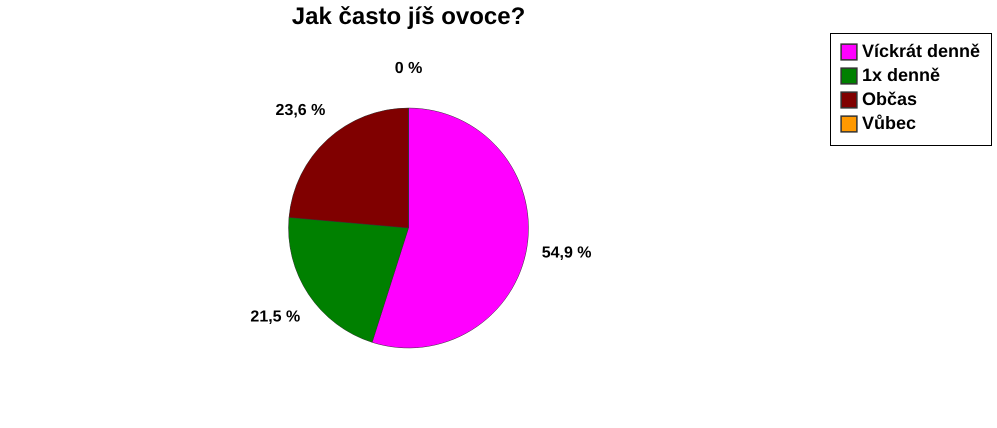 This screenshot has height=428, width=997. I want to click on legend-label: Občas, so click(890, 99).